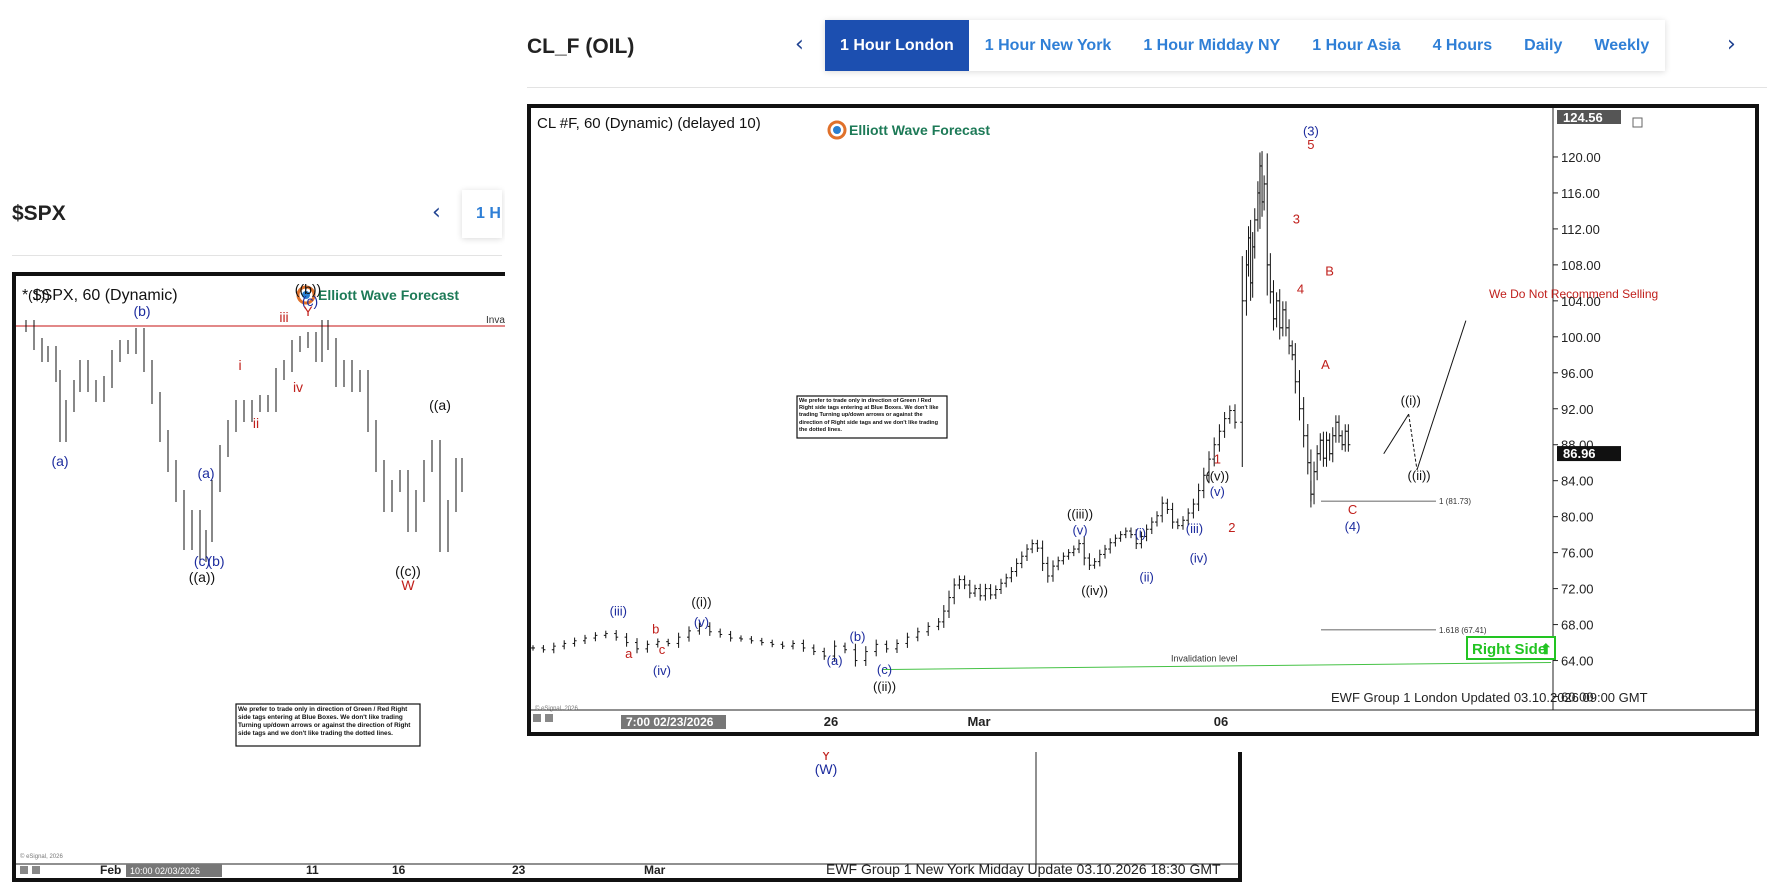 Image resolution: width=1771 pixels, height=894 pixels. What do you see at coordinates (1325, 364) in the screenshot?
I see `oil-wave-label: A` at bounding box center [1325, 364].